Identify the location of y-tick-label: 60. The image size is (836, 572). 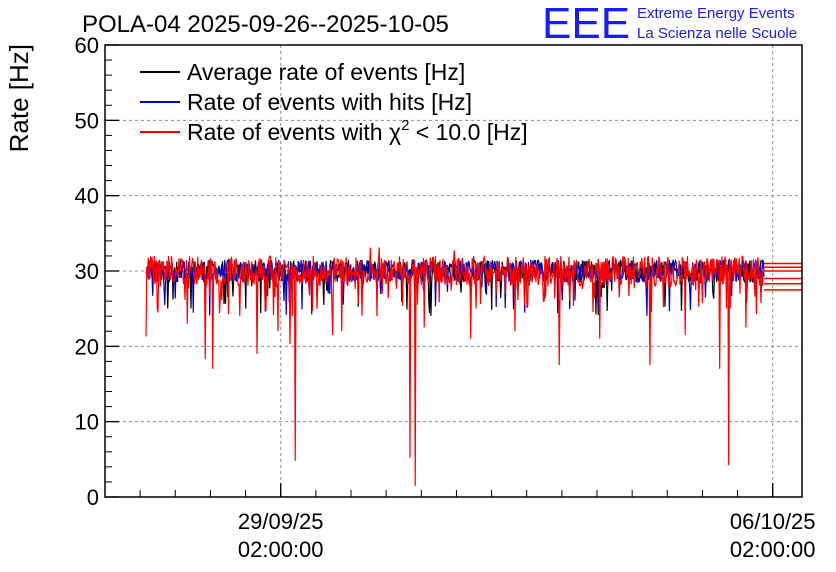
(87, 45).